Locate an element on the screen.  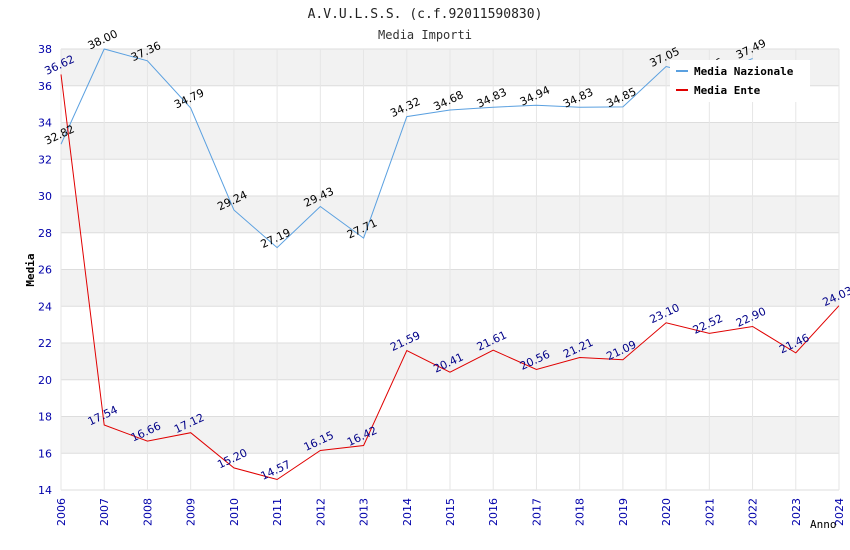
x-axis-label: Anno is located at coordinates (823, 524).